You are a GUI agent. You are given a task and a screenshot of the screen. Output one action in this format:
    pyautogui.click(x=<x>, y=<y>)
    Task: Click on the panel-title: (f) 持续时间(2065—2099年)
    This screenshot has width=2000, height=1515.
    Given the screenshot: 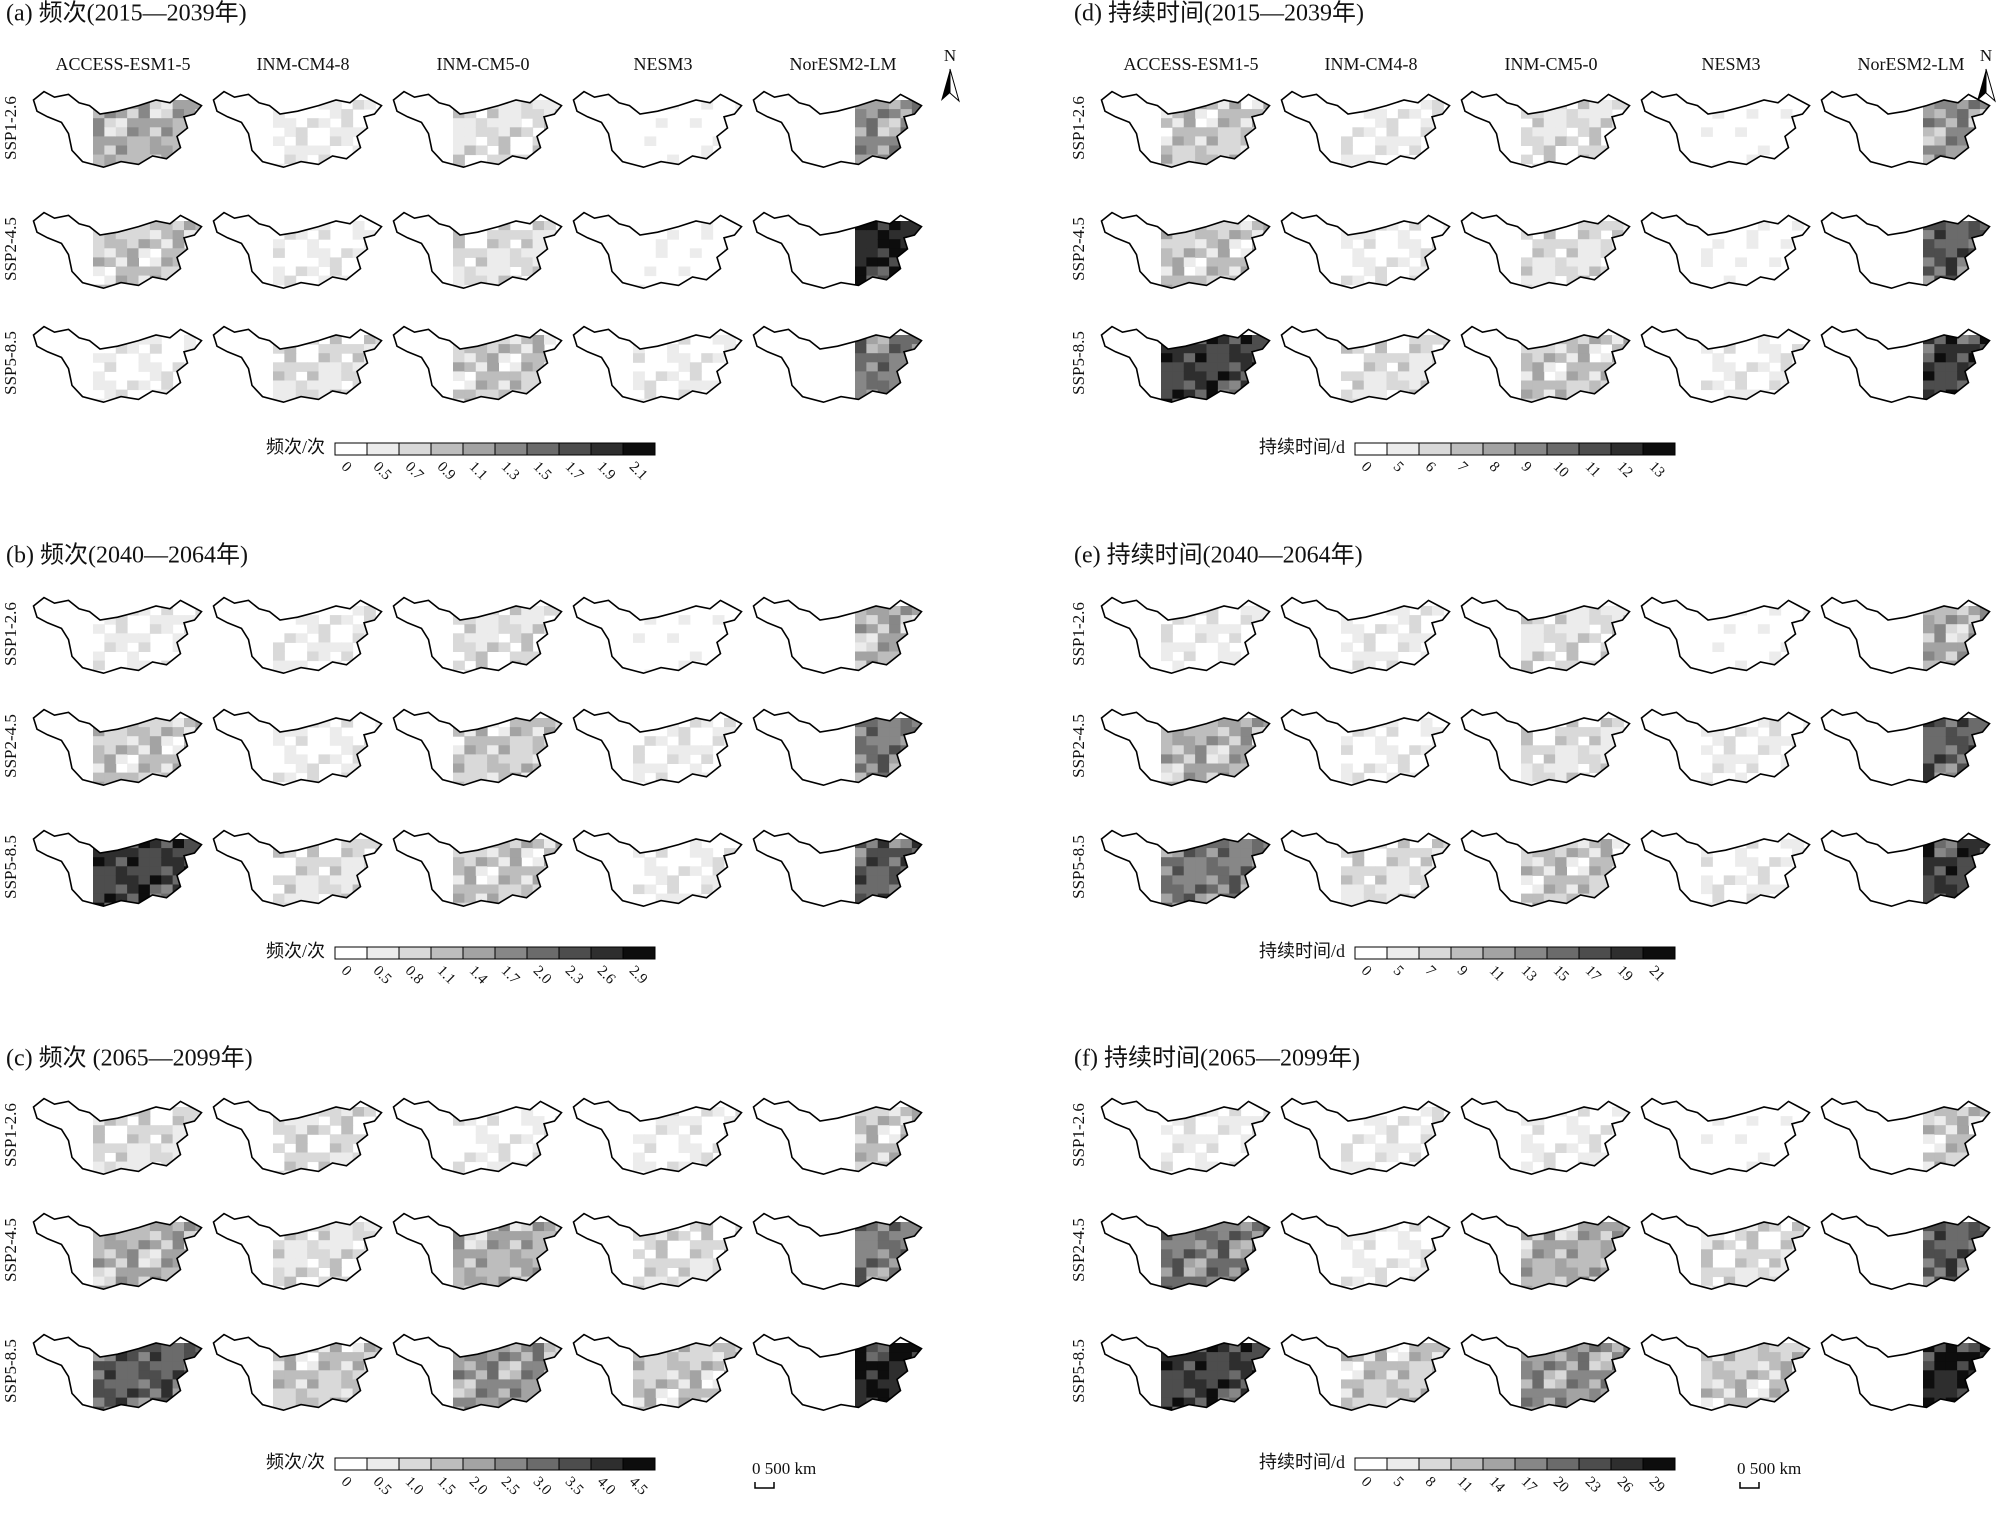 What is the action you would take?
    pyautogui.click(x=1217, y=1058)
    